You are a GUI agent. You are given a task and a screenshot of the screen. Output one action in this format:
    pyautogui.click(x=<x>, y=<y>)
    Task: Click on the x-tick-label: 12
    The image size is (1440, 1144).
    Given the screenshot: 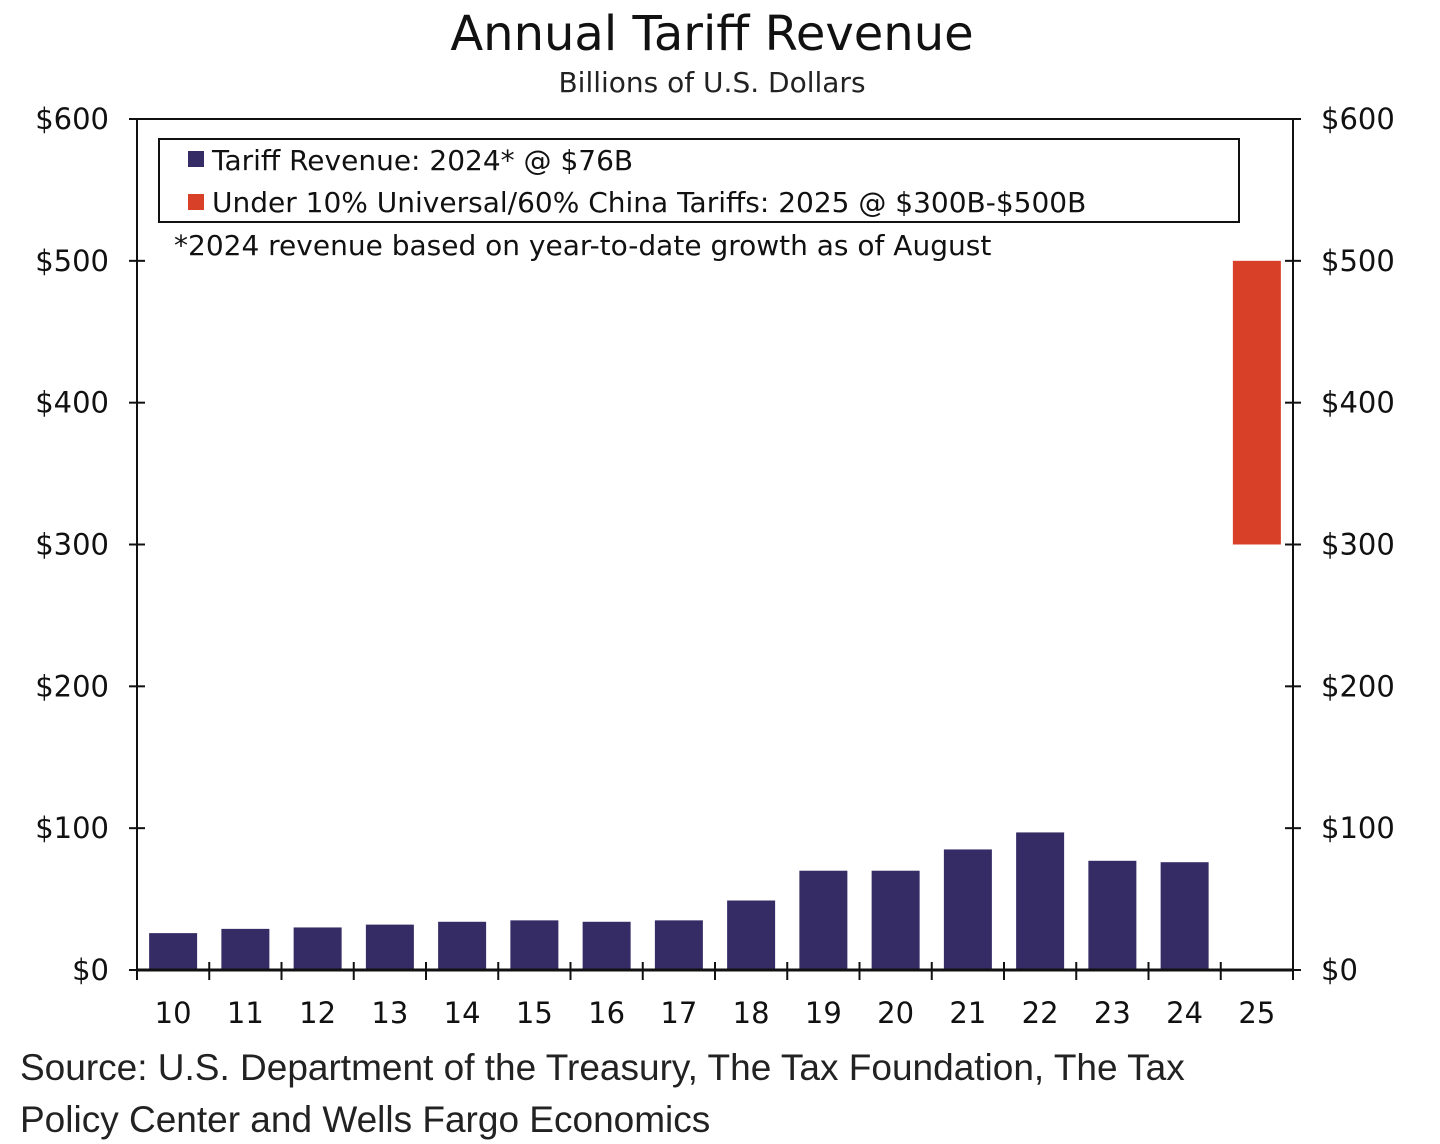 What is the action you would take?
    pyautogui.click(x=317, y=1013)
    